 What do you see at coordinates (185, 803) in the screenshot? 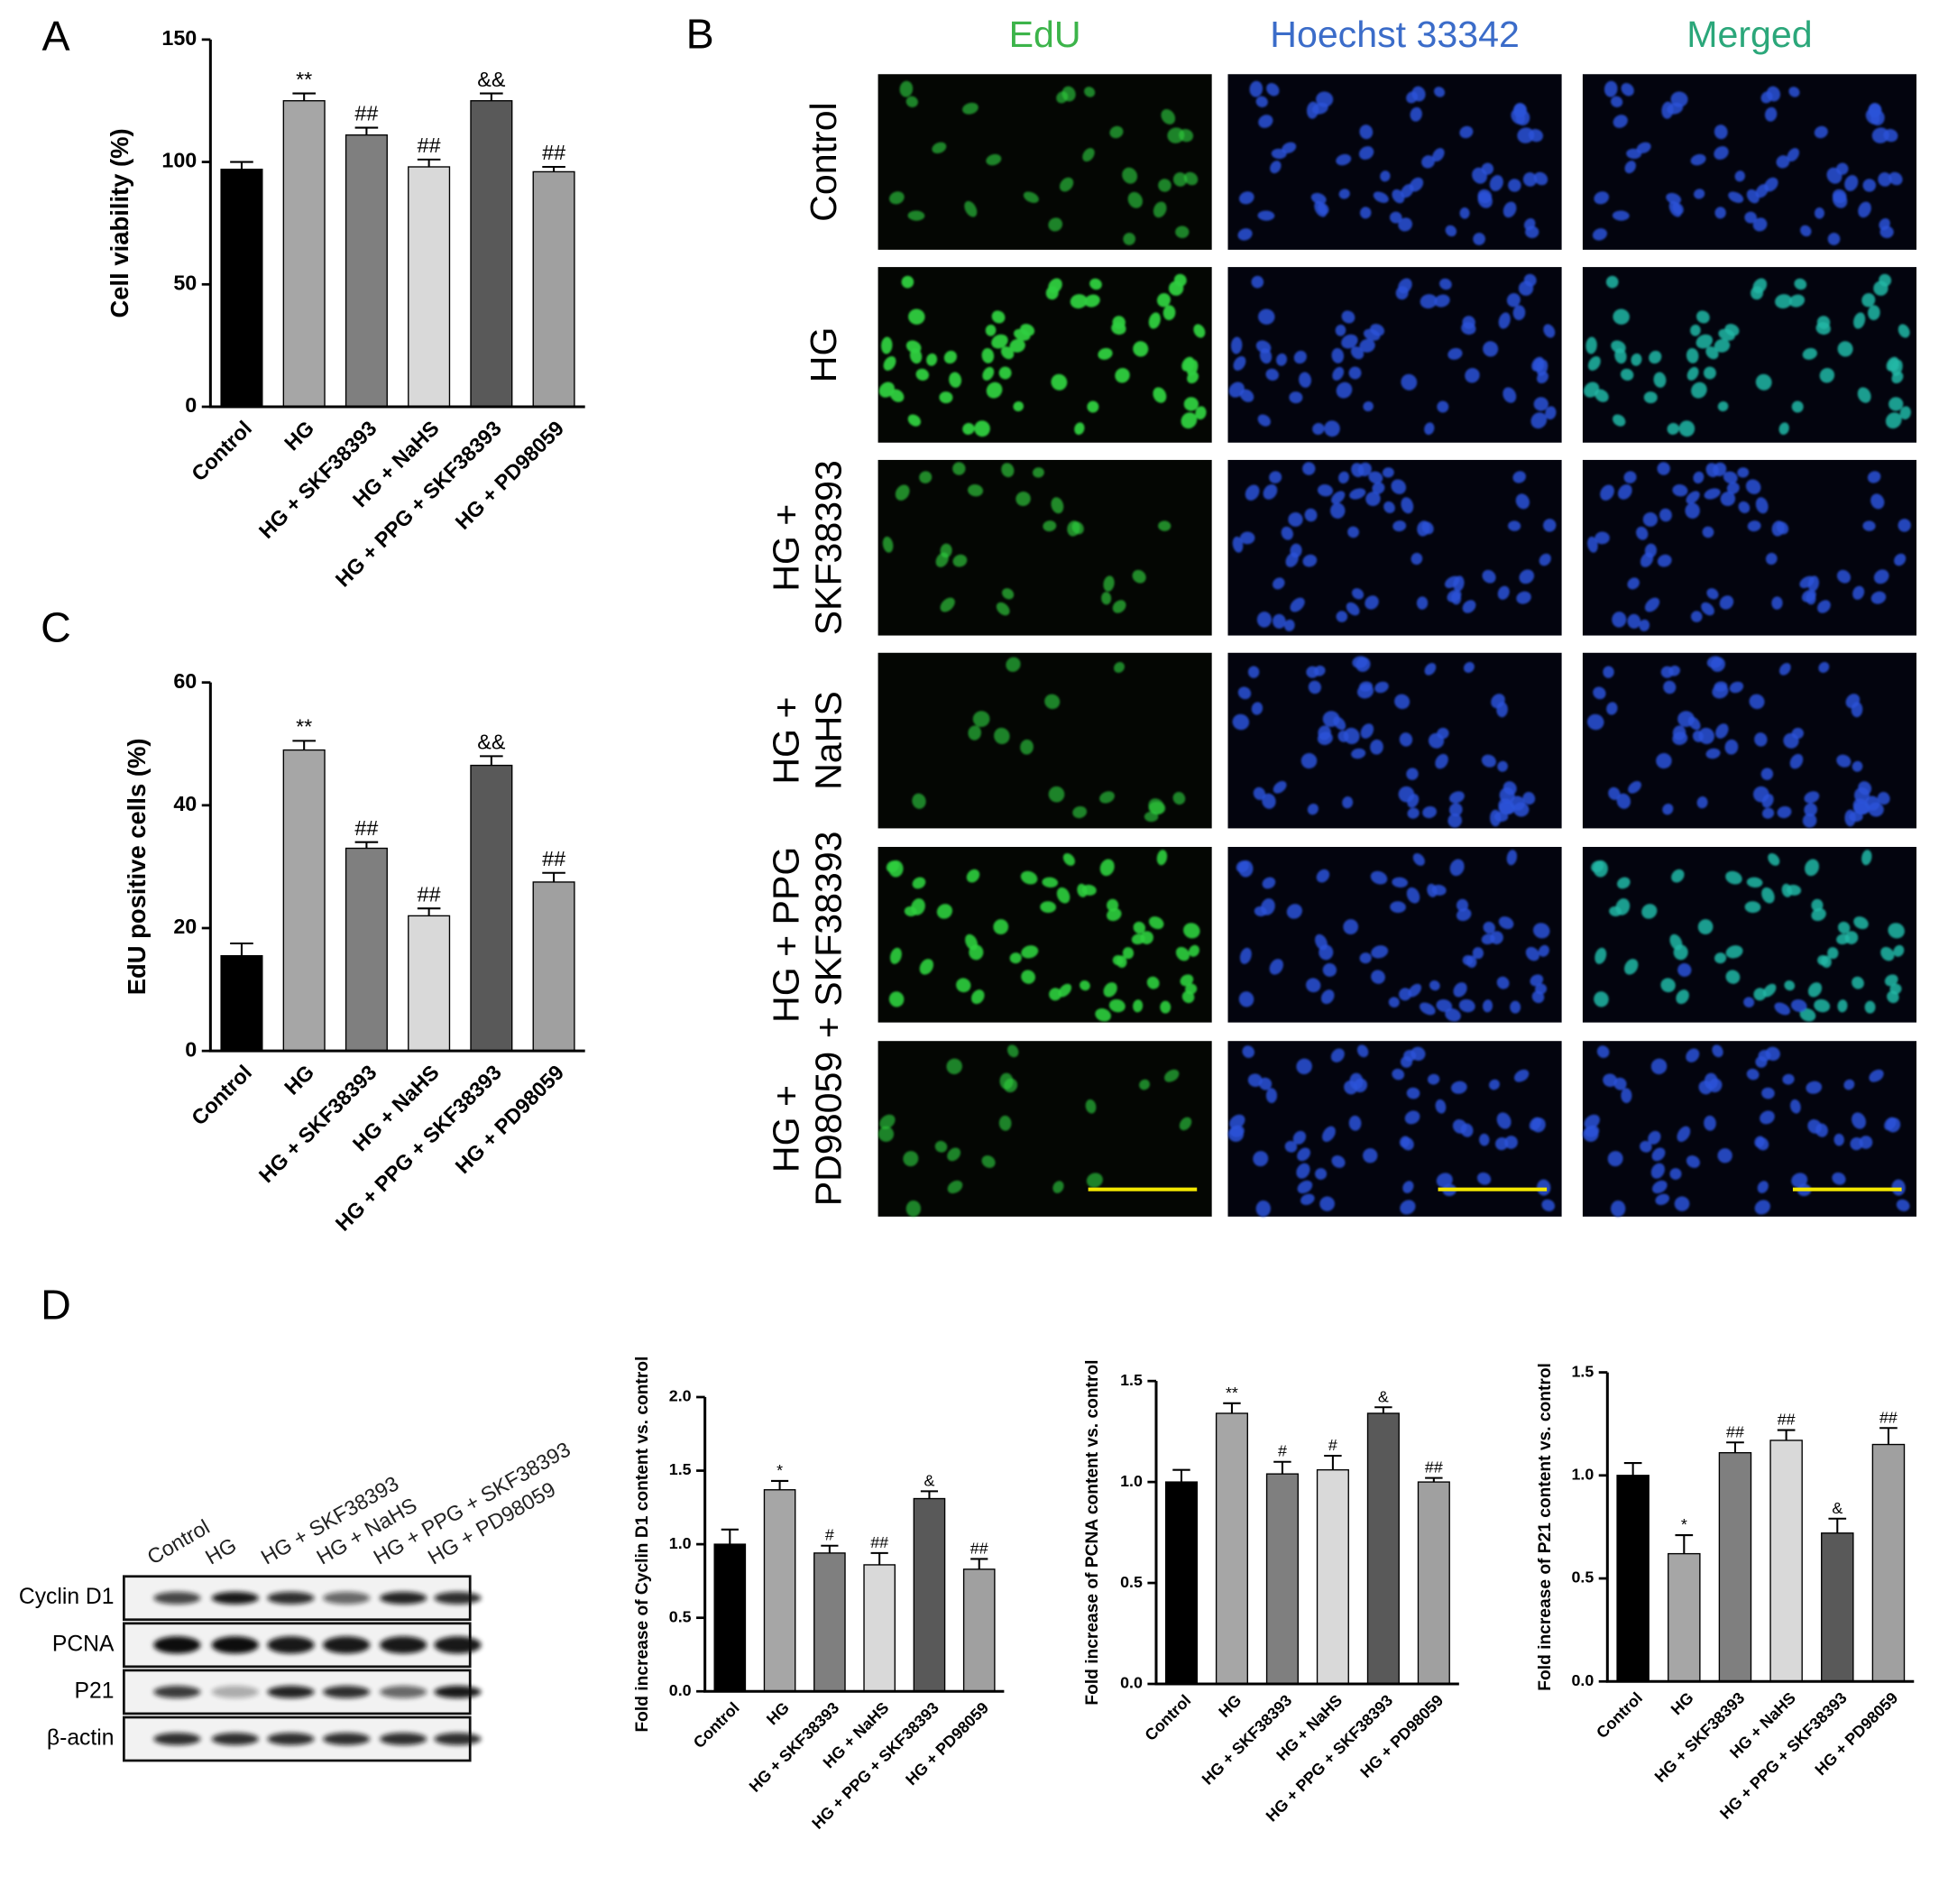
I see `y-tick-label: 40` at bounding box center [185, 803].